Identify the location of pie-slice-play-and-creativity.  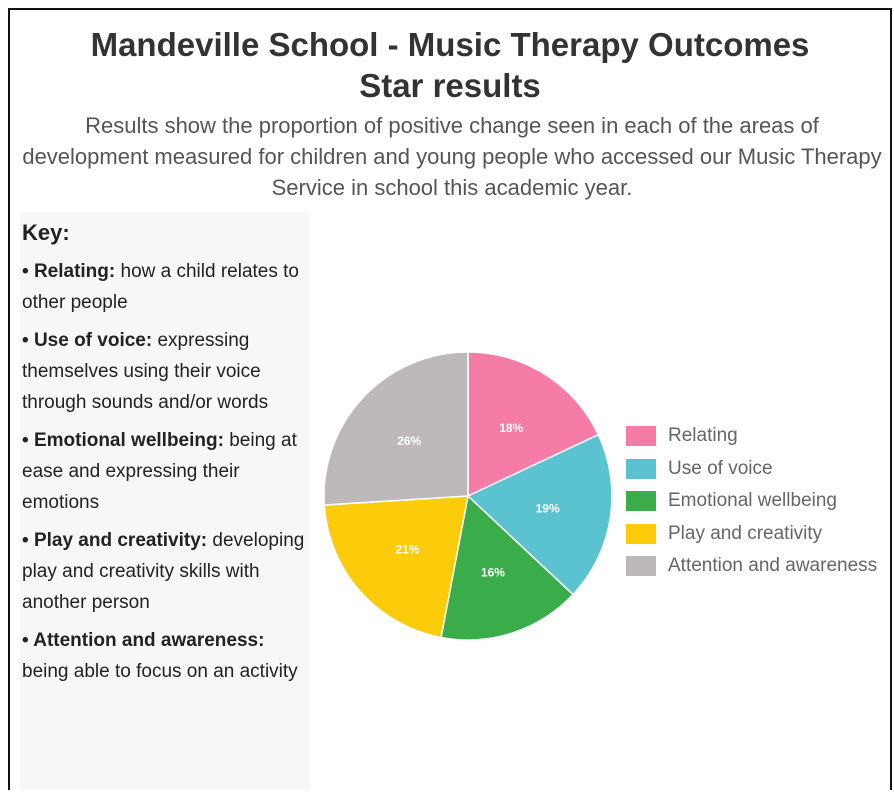
(396, 567).